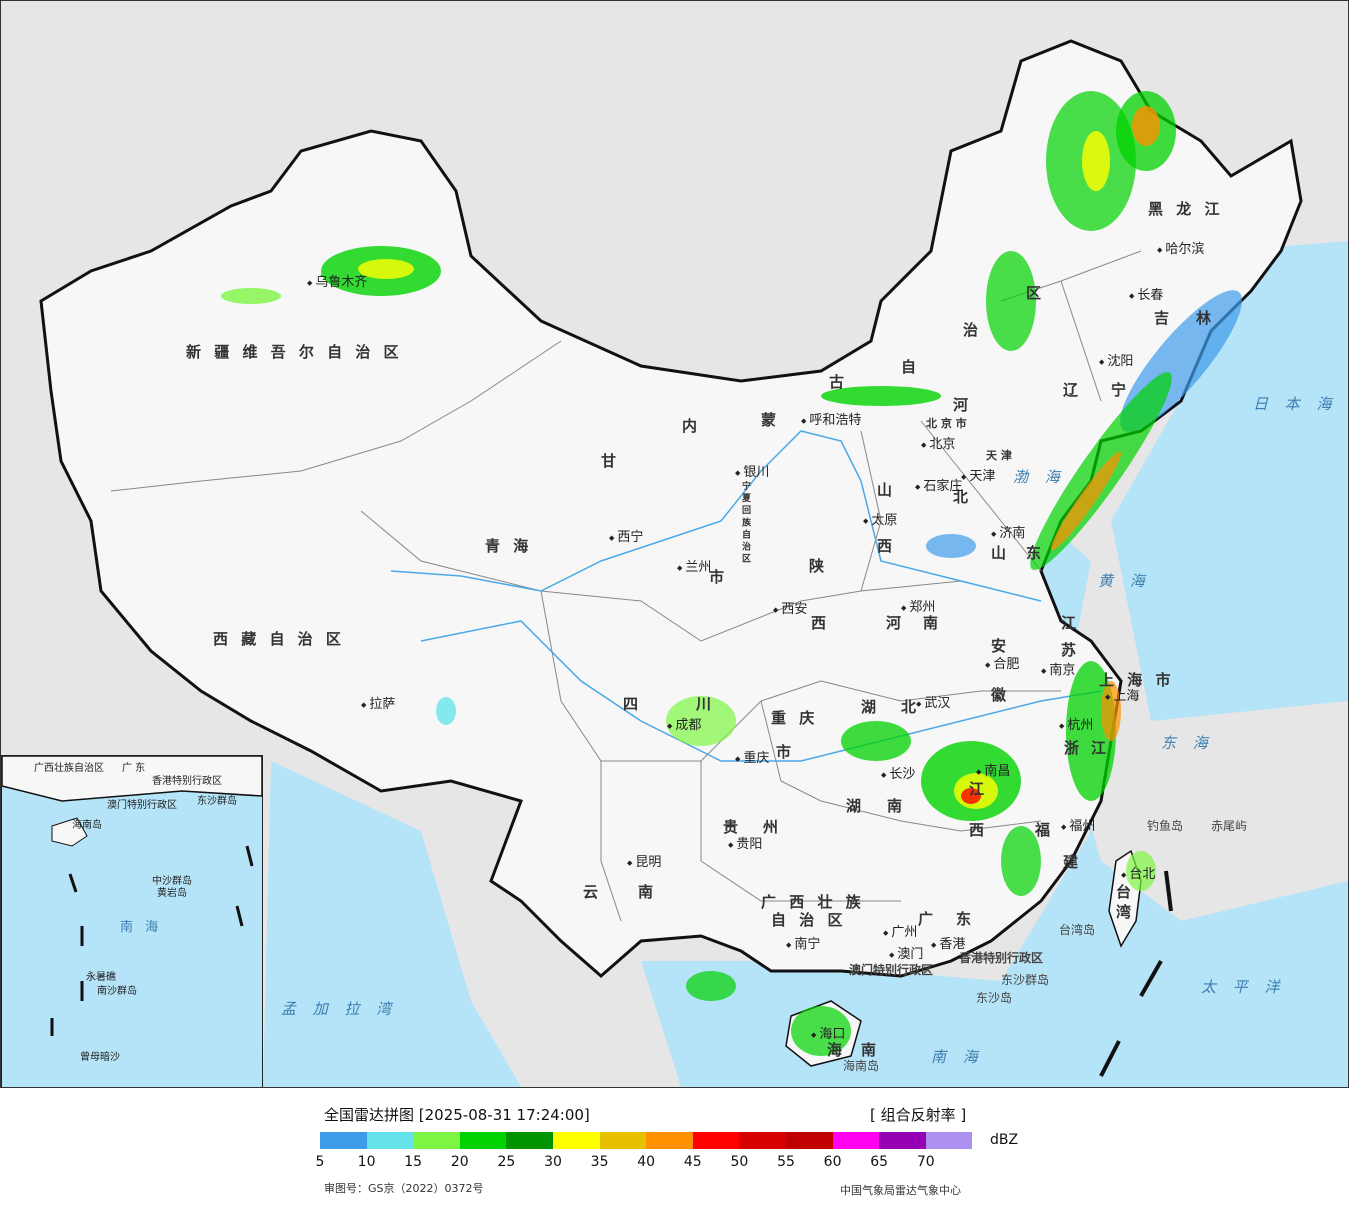  What do you see at coordinates (1036, 553) in the screenshot?
I see `label-dong-sd: 东` at bounding box center [1036, 553].